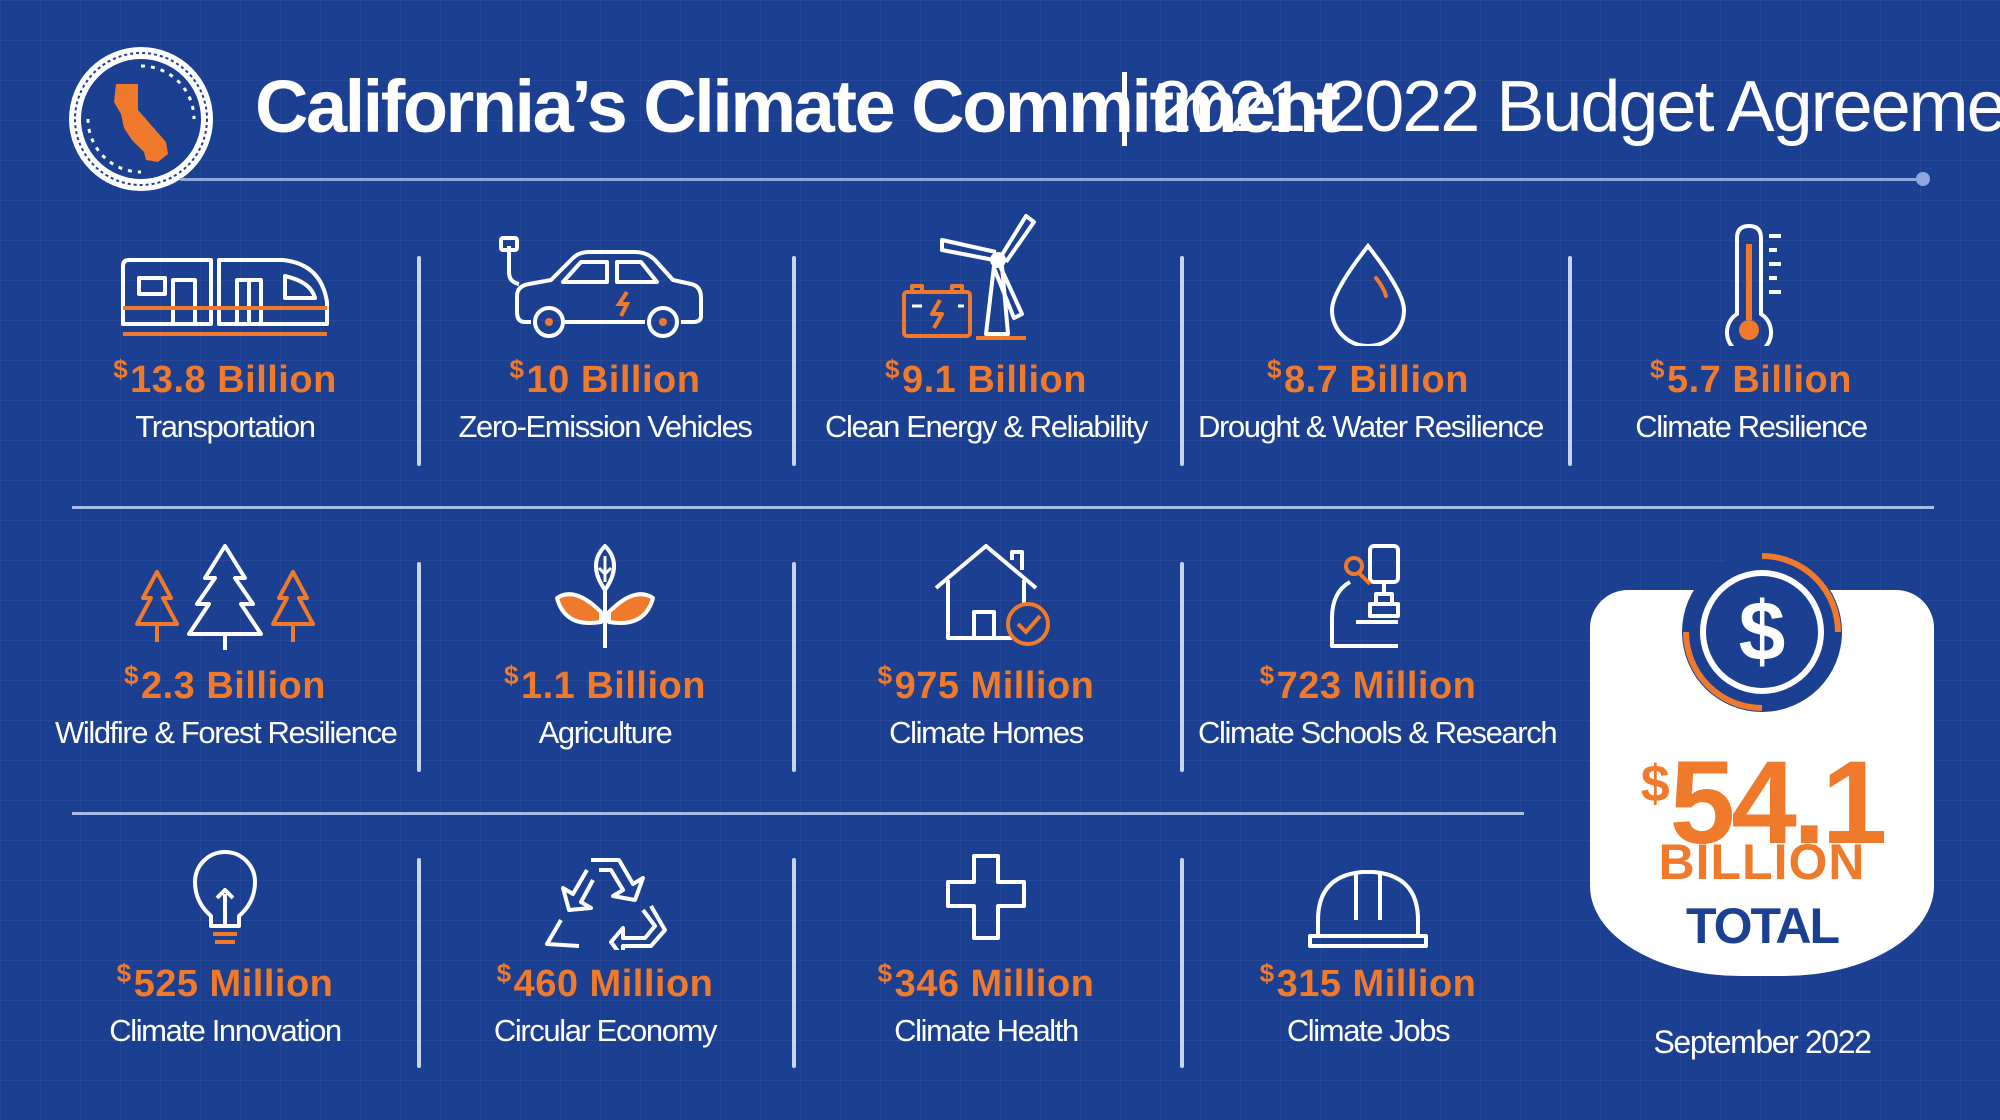  What do you see at coordinates (986, 897) in the screenshot?
I see `health-cross-icon` at bounding box center [986, 897].